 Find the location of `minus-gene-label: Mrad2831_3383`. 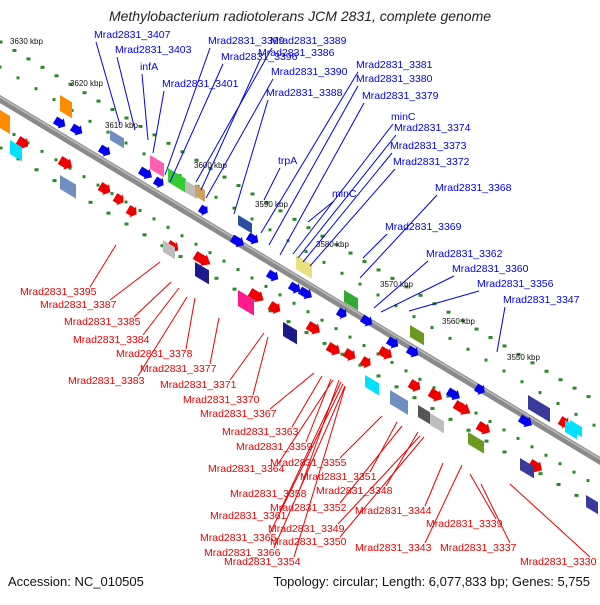

minus-gene-label: Mrad2831_3383 is located at coordinates (106, 381).